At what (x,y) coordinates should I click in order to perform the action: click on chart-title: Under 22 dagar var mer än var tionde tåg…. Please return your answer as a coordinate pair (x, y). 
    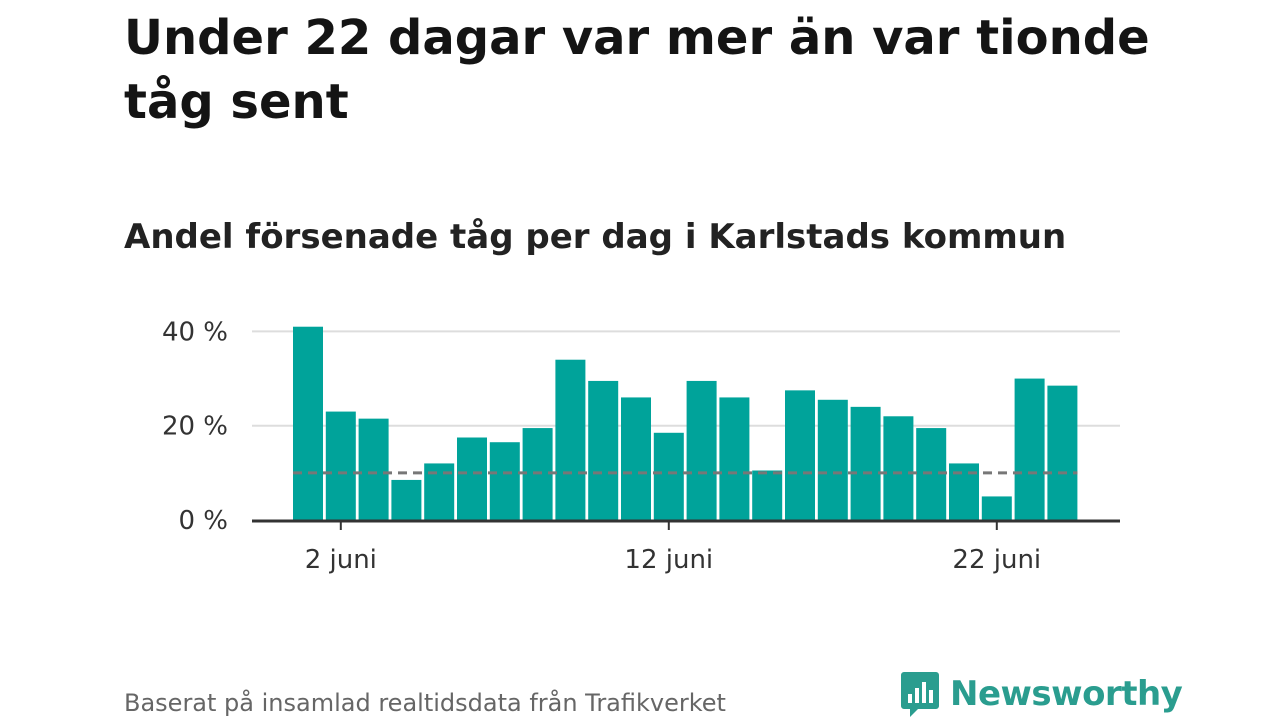
    Looking at the image, I should click on (637, 70).